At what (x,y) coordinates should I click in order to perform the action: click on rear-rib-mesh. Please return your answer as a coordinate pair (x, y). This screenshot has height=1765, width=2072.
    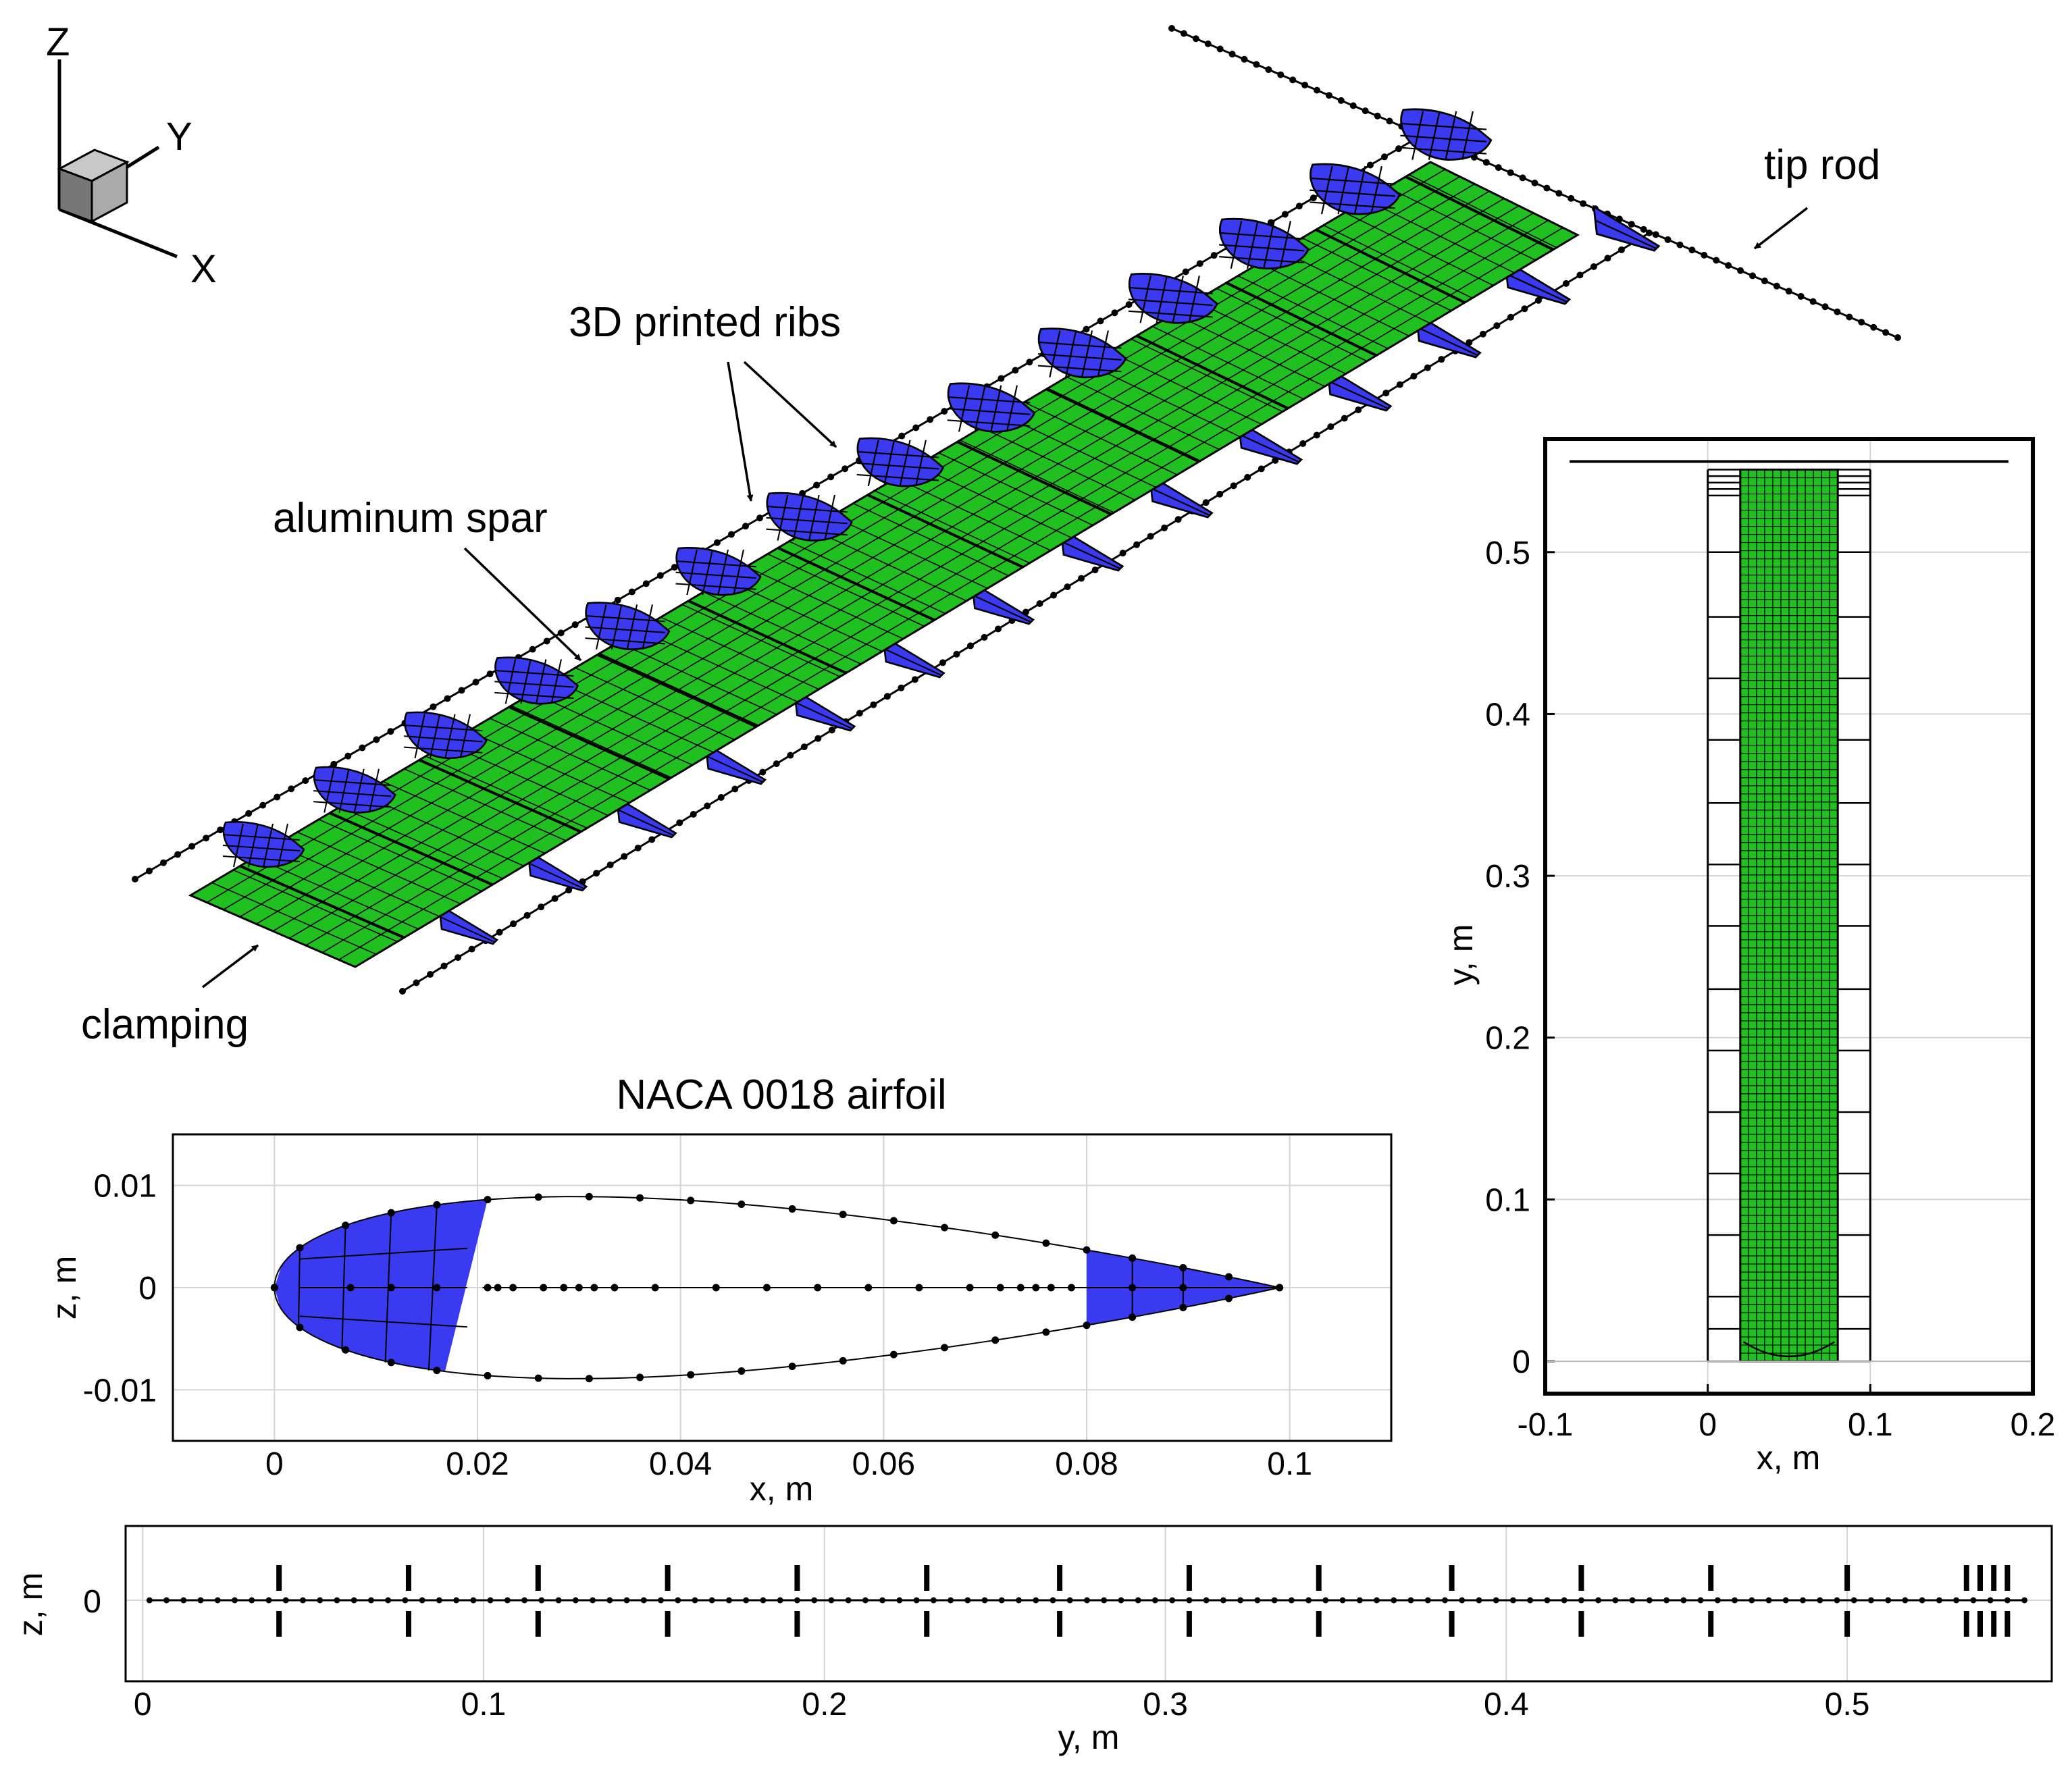
    Looking at the image, I should click on (1626, 234).